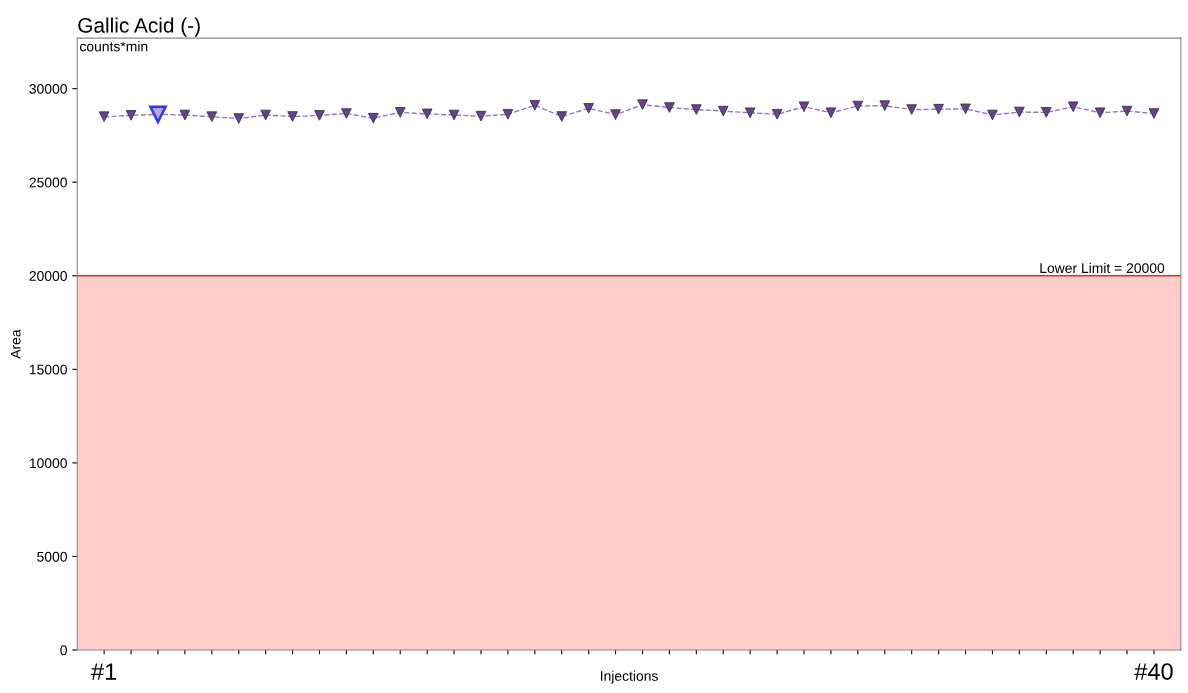 This screenshot has height=693, width=1188. Describe the element at coordinates (1153, 671) in the screenshot. I see `x-tick-label: #40` at that location.